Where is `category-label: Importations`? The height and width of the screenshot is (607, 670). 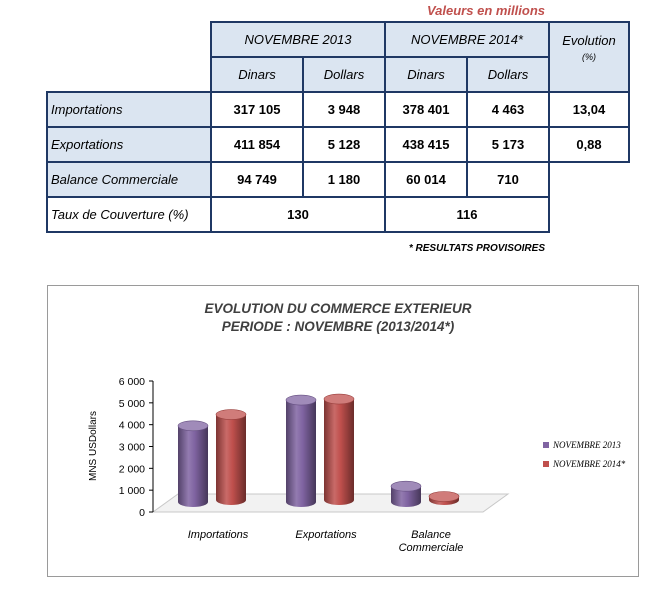 category-label: Importations is located at coordinates (218, 535).